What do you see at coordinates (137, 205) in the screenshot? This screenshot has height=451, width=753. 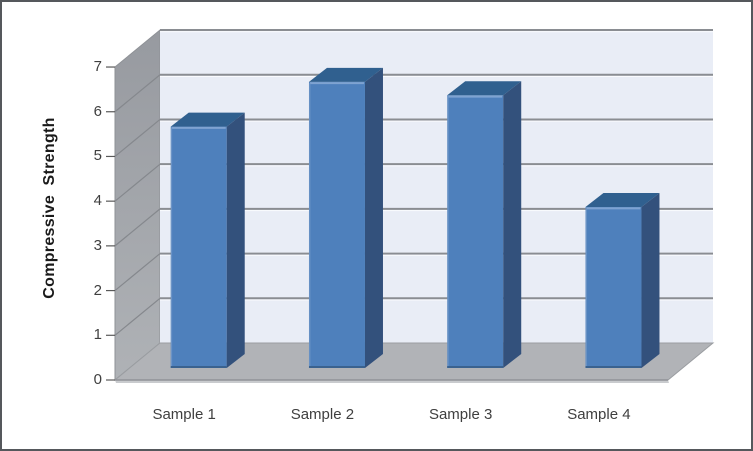 I see `side-wall` at bounding box center [137, 205].